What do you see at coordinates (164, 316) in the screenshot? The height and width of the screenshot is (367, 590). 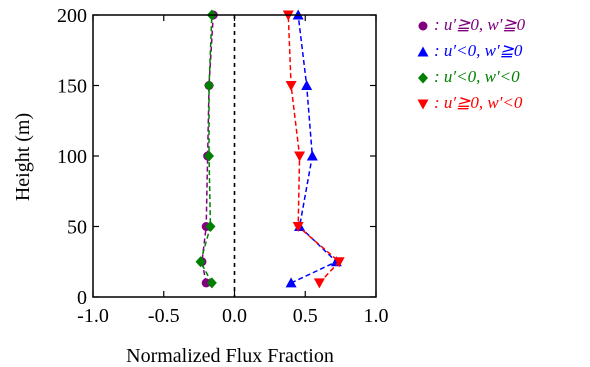 I see `x-tick-label: -0.5` at bounding box center [164, 316].